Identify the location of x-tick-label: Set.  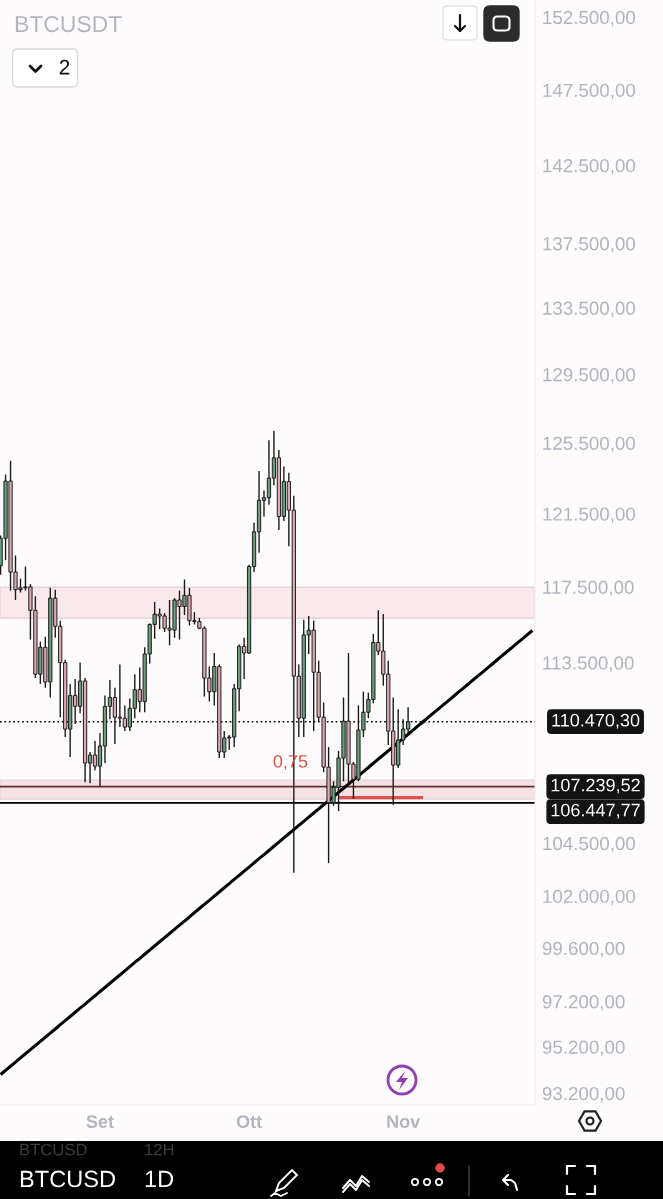
(100, 1121).